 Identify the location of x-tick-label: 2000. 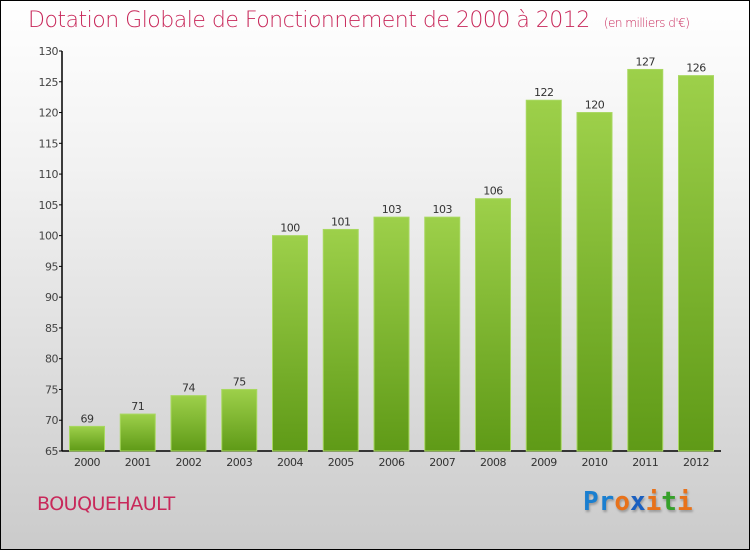
(87, 462).